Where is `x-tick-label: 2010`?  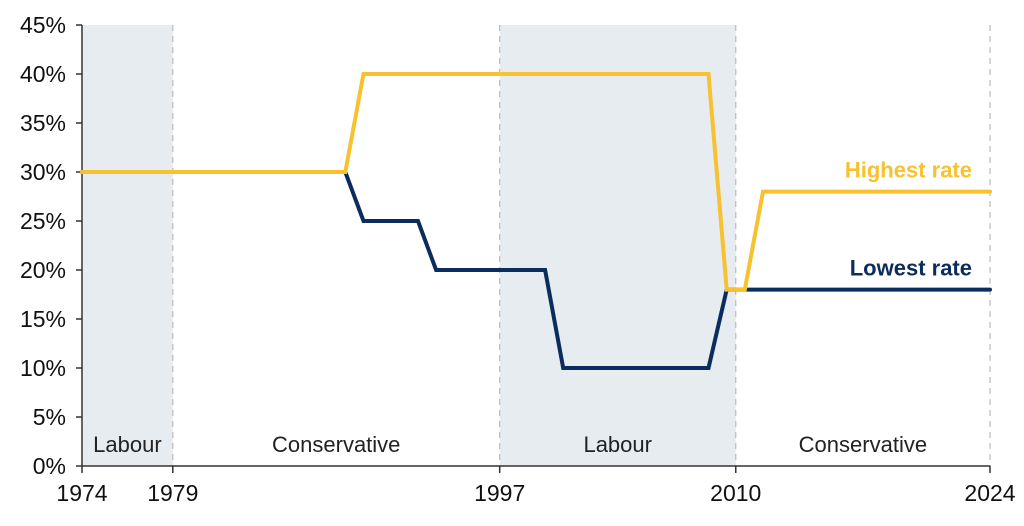
x-tick-label: 2010 is located at coordinates (735, 493).